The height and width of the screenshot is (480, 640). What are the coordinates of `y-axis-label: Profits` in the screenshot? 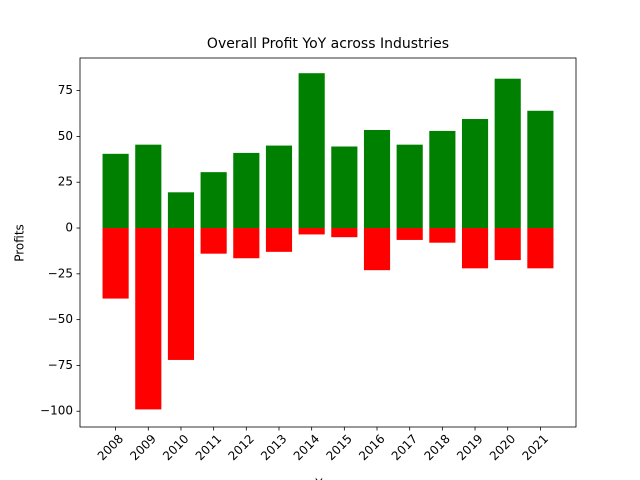 It's located at (20, 243).